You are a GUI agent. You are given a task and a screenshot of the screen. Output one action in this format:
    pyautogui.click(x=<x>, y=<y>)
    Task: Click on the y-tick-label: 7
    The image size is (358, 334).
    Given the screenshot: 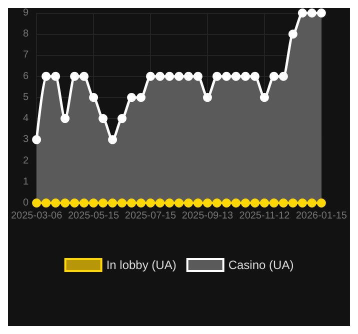 What is the action you would take?
    pyautogui.click(x=26, y=55)
    